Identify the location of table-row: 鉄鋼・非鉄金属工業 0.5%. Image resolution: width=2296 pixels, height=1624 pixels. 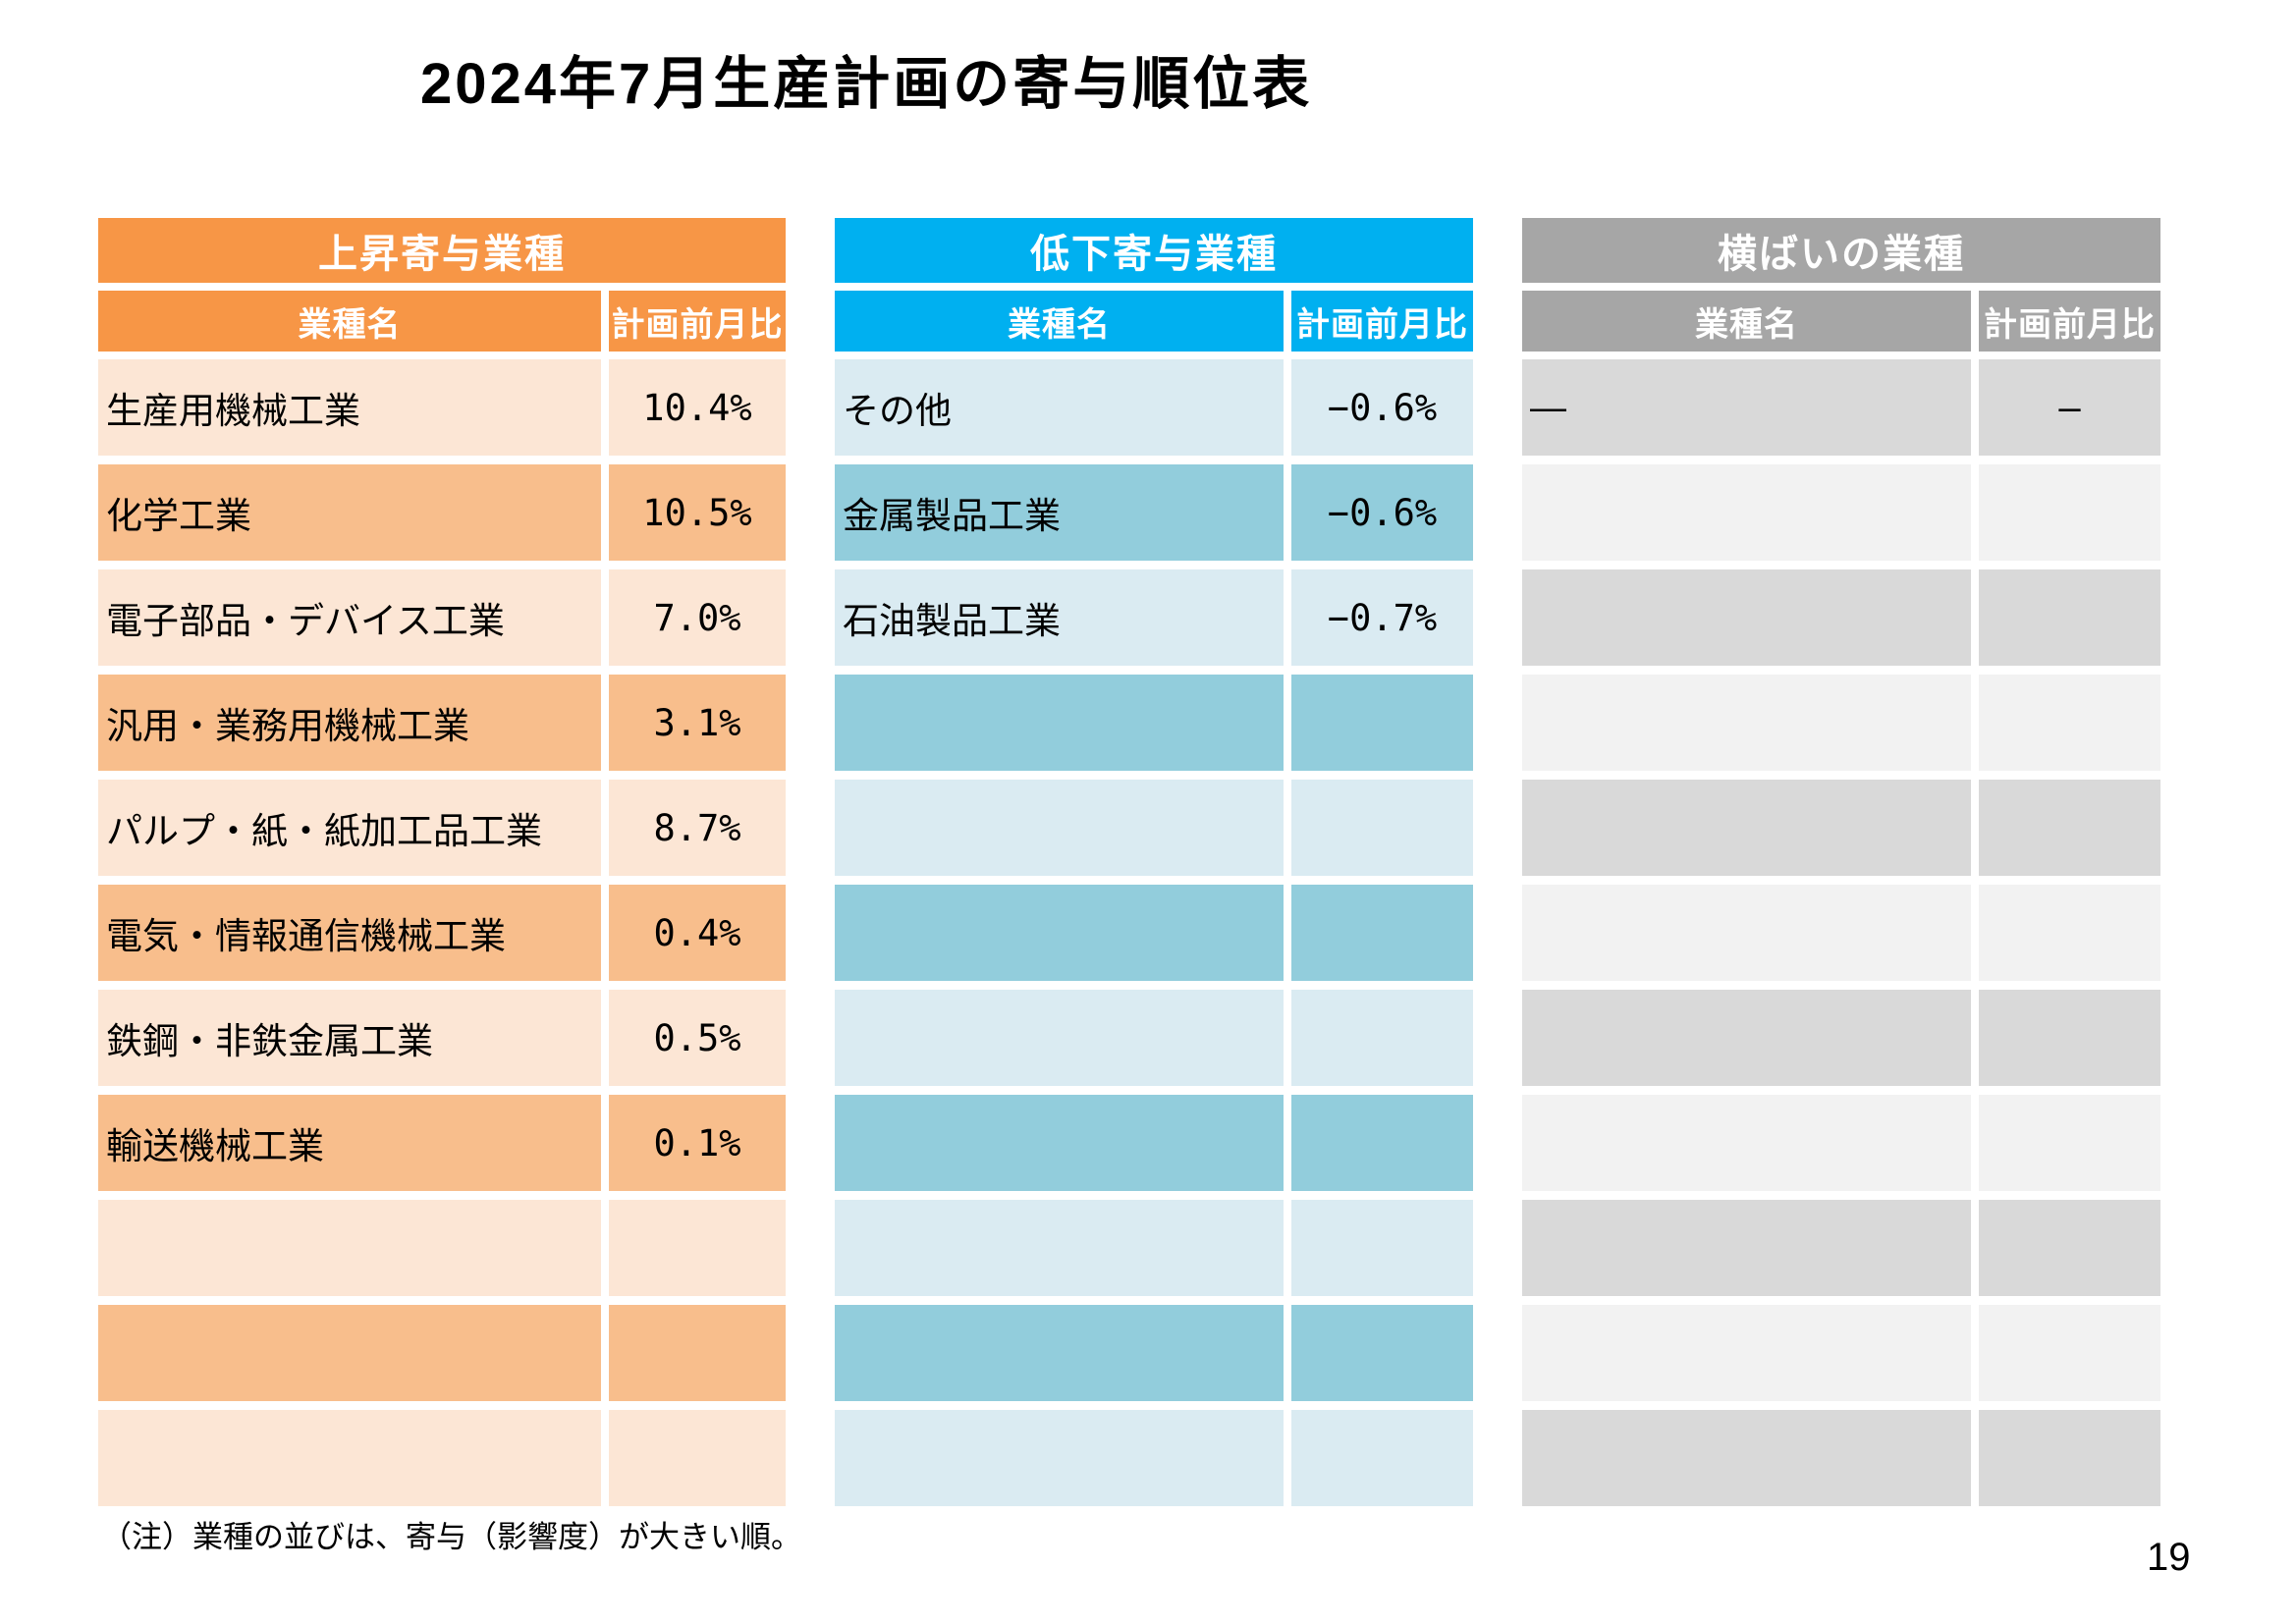
(442, 1038).